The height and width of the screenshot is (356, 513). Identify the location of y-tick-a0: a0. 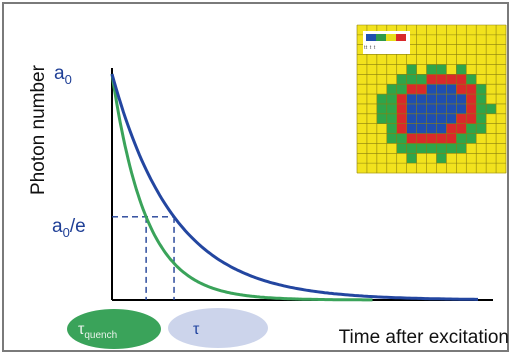
(63, 75).